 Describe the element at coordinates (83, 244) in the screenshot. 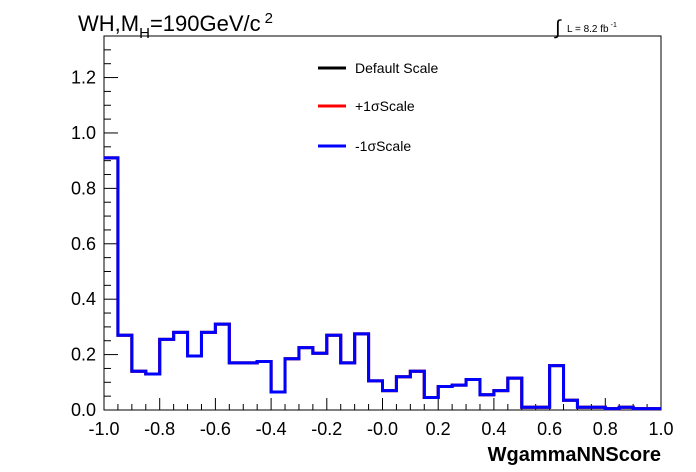

I see `y-tick-label: 0.6` at that location.